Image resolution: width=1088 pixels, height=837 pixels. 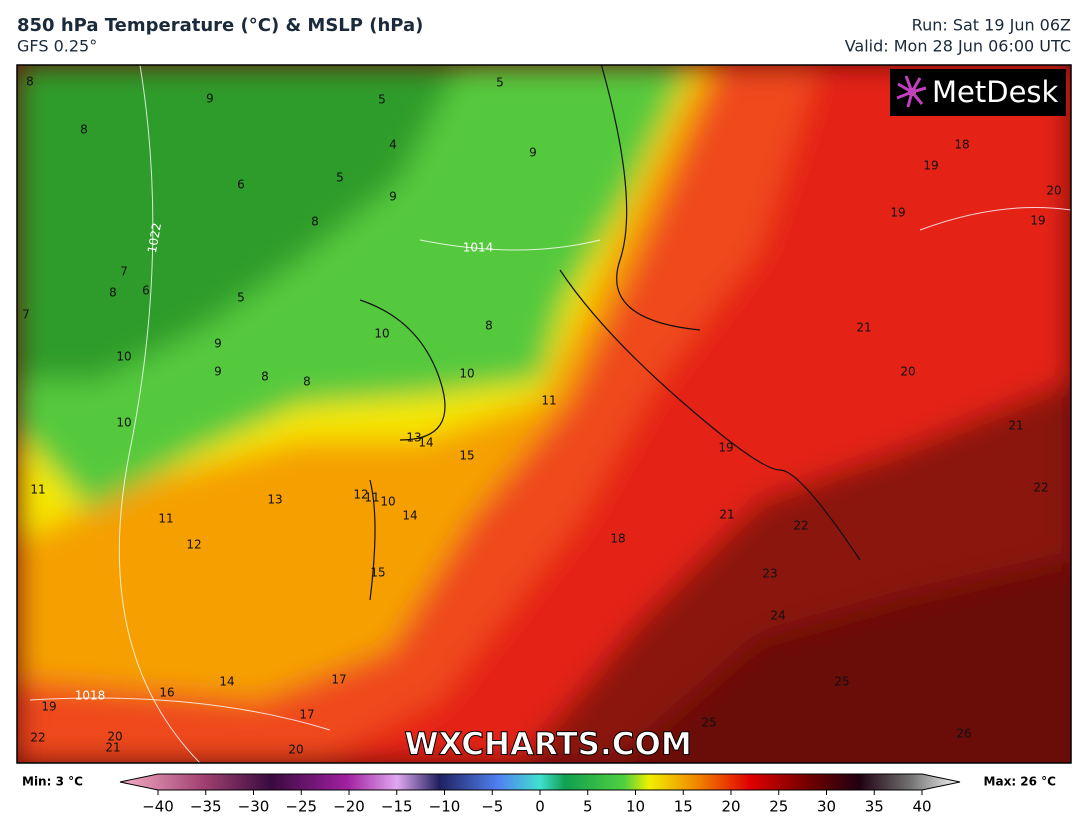 What do you see at coordinates (254, 807) in the screenshot?
I see `colorbar-tick-label: −30` at bounding box center [254, 807].